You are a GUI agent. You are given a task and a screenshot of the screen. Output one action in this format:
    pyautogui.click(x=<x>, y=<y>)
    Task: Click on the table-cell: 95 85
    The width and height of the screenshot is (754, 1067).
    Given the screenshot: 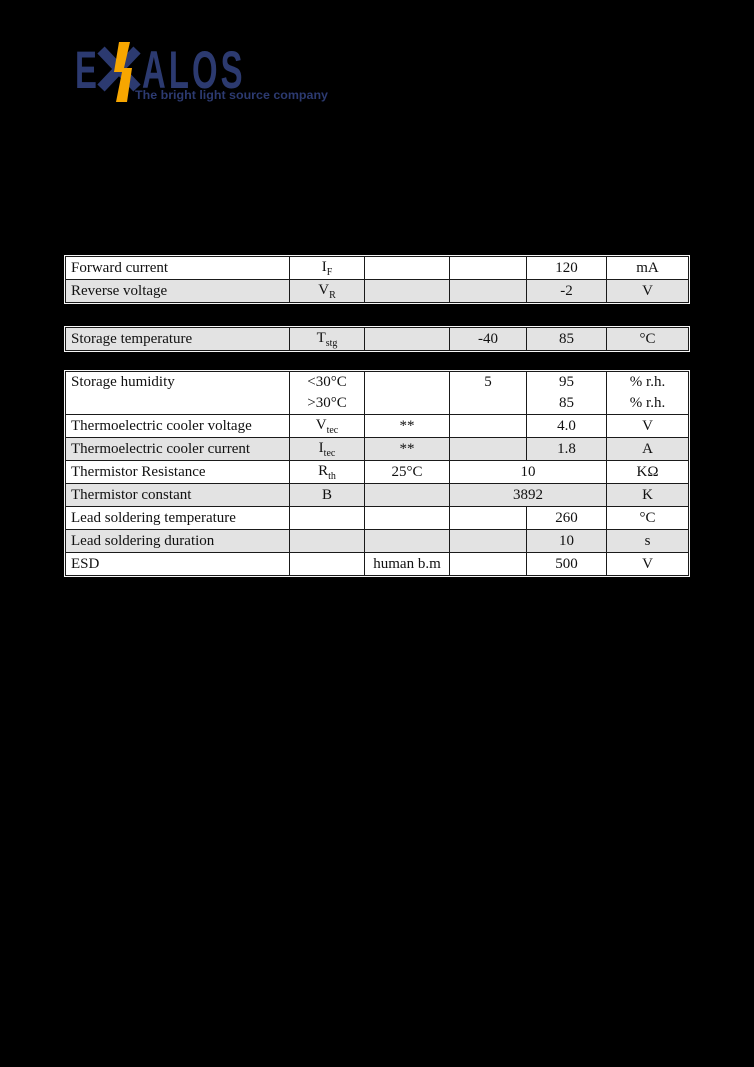 What is the action you would take?
    pyautogui.click(x=567, y=393)
    